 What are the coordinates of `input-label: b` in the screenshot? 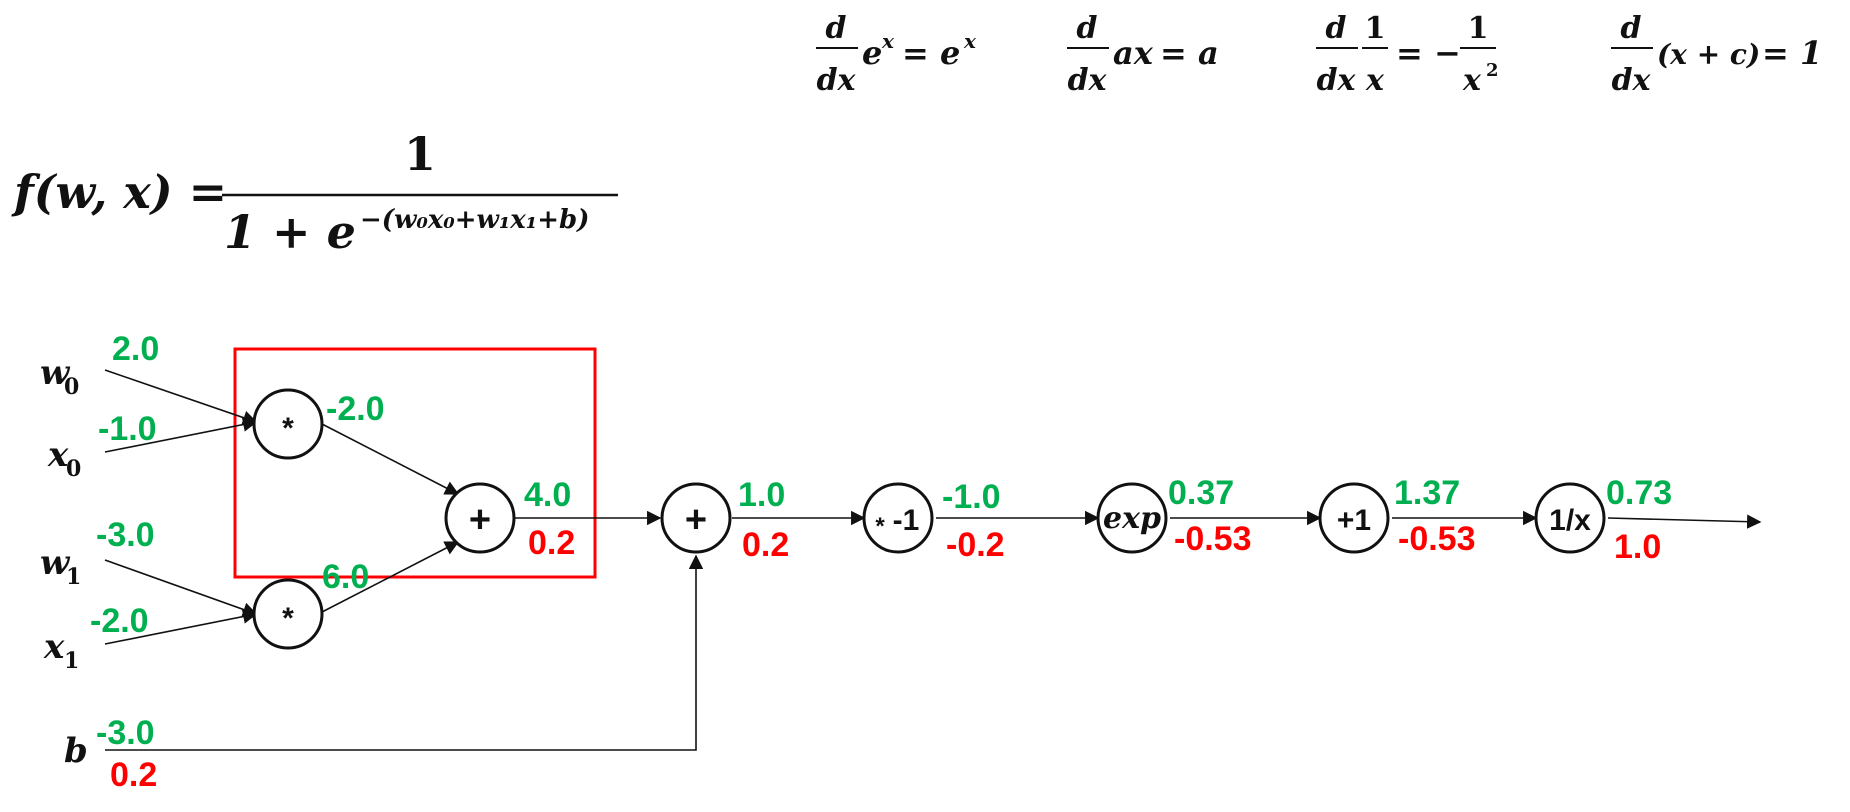 It's located at (76, 751).